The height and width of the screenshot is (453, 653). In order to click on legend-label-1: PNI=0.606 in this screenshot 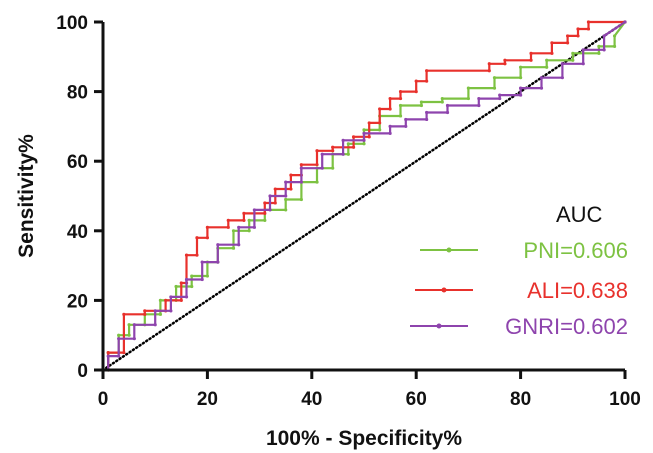, I will do `click(575, 250)`.